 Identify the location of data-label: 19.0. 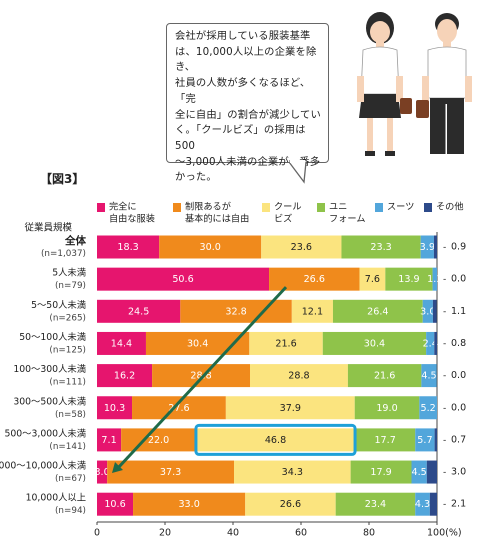
(386, 408).